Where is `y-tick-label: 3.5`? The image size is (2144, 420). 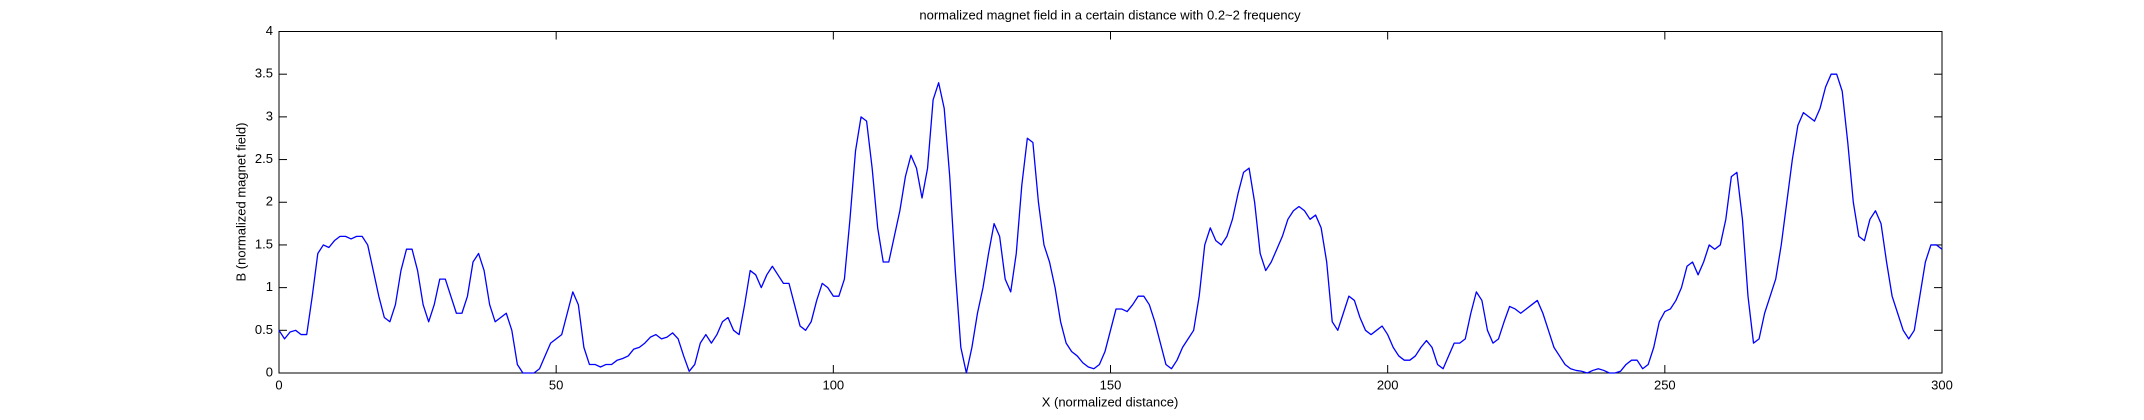
y-tick-label: 3.5 is located at coordinates (264, 73).